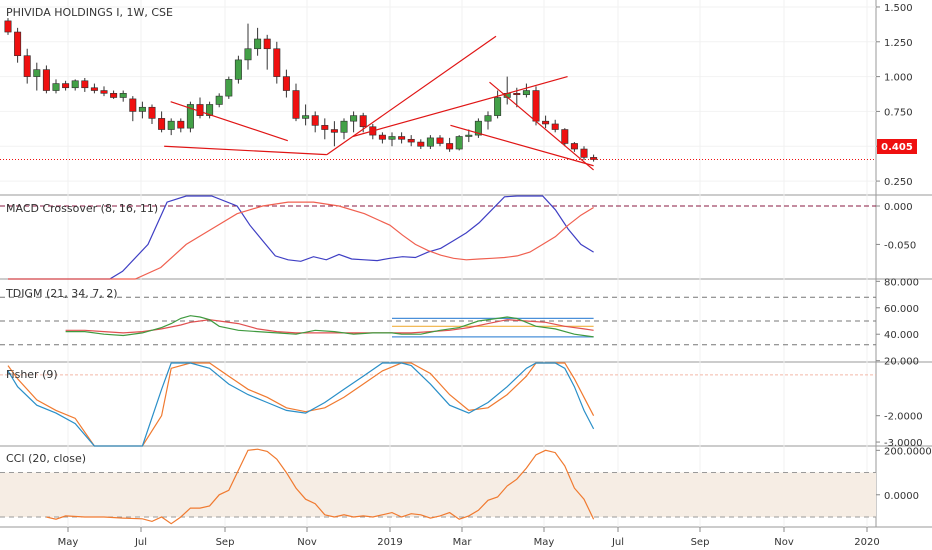 This screenshot has width=932, height=550. I want to click on tdigm-label: TDIGM (21, 34, 7, 2), so click(61, 293).